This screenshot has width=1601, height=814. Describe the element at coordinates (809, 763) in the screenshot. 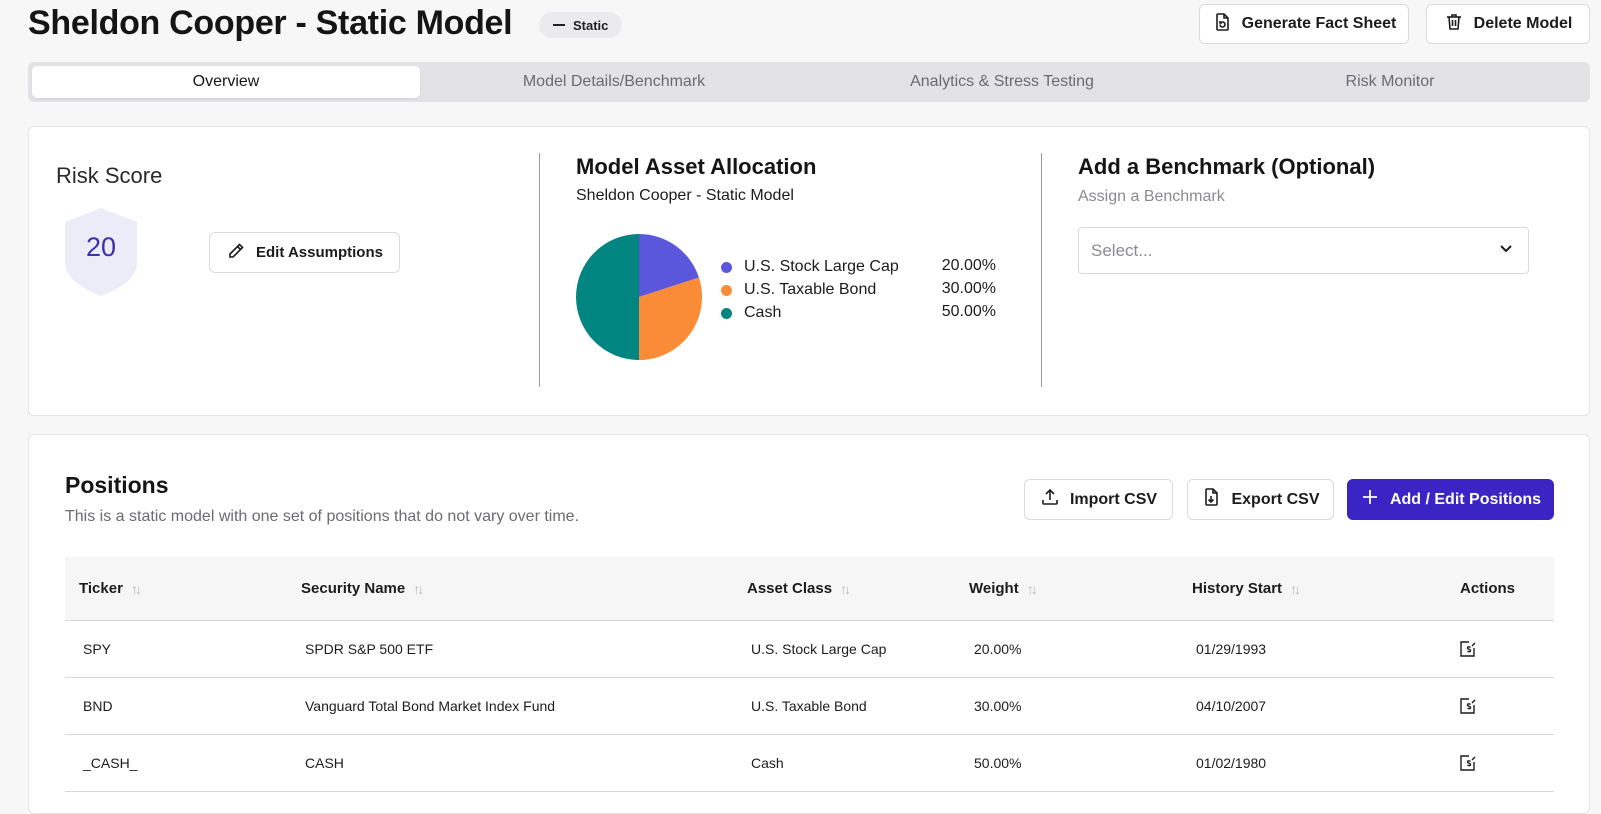

I see `table-row: _CASH_ CASH Cash 50.00% 01/02/1980` at that location.